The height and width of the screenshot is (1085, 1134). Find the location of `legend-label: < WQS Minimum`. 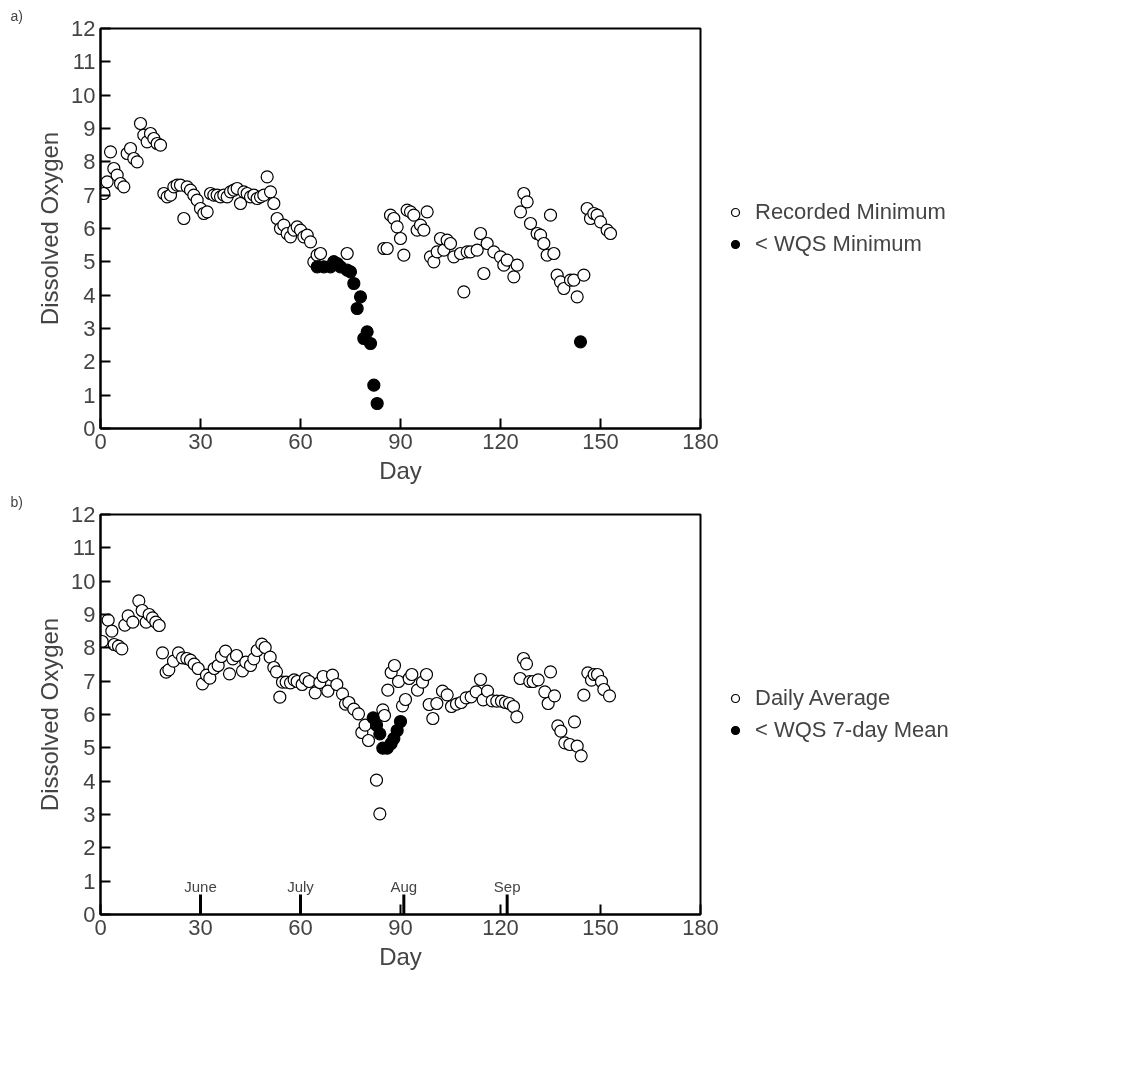

legend-label: < WQS Minimum is located at coordinates (838, 244).